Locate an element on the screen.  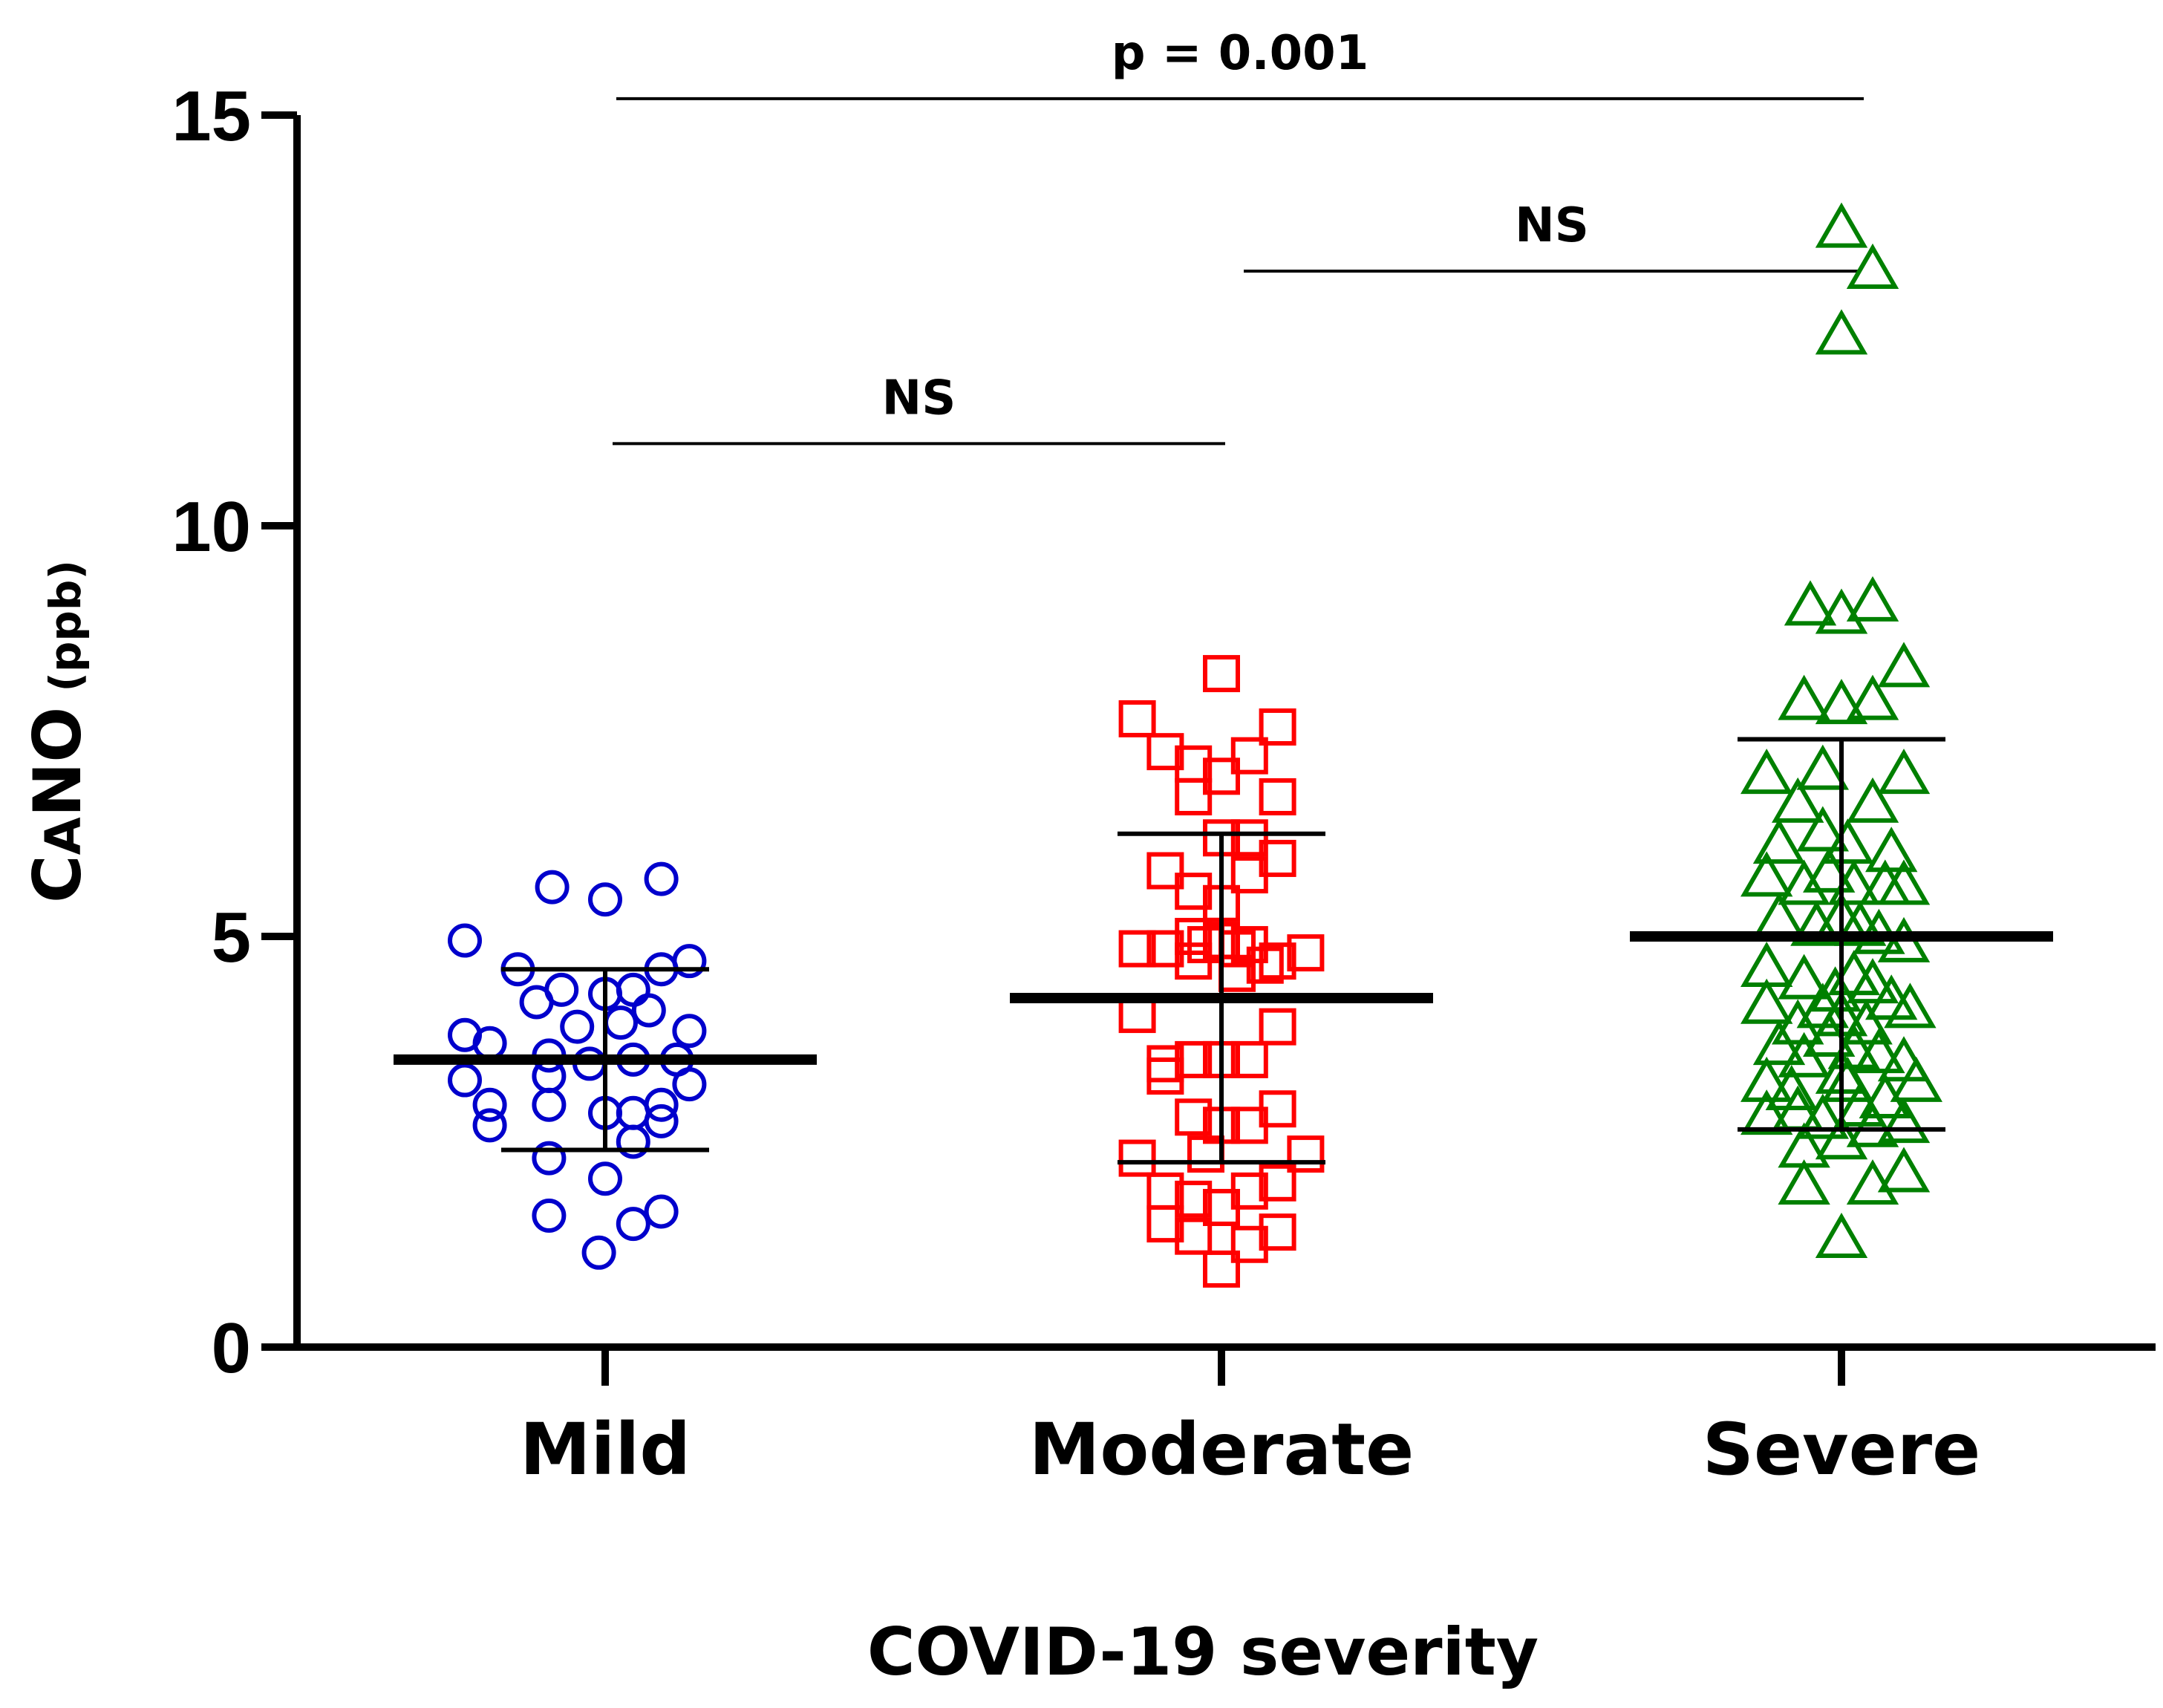
significance-label: p = 0.001 is located at coordinates (1240, 53).